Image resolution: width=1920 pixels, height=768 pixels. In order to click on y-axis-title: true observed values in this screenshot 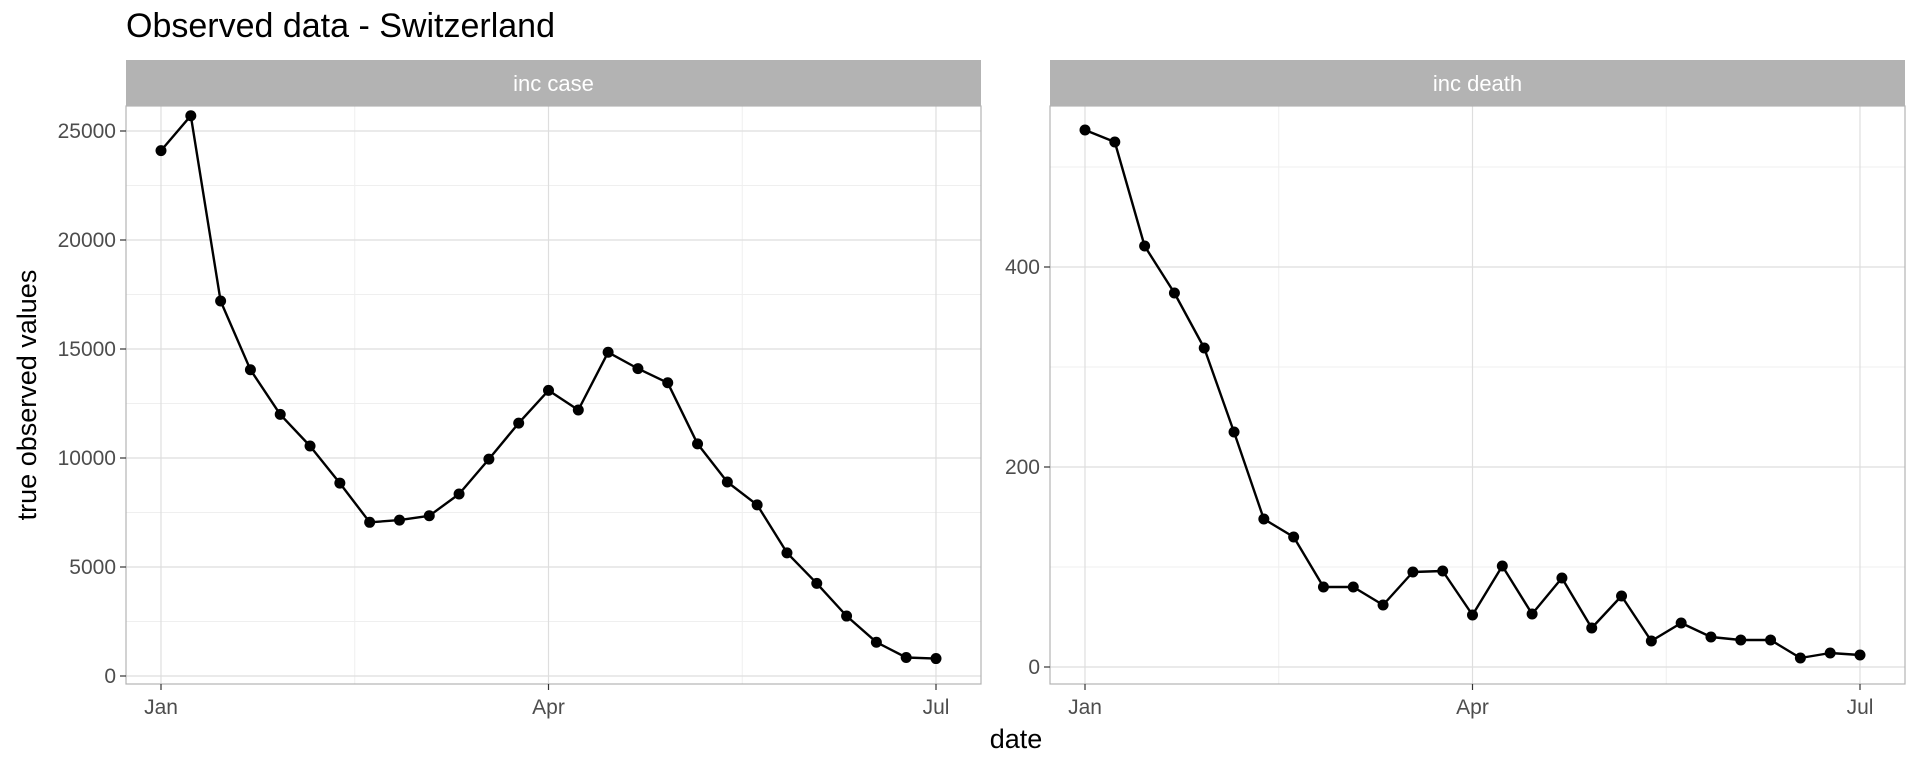, I will do `click(27, 395)`.